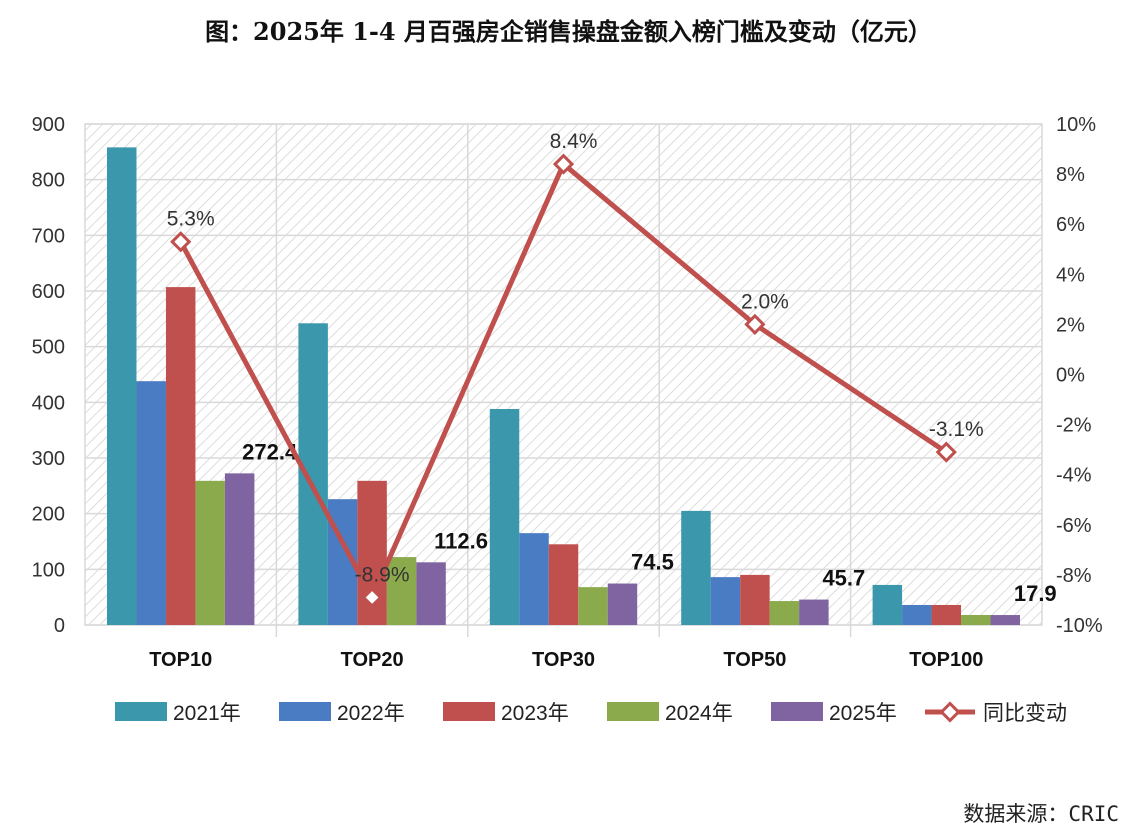 This screenshot has height=835, width=1137. I want to click on y2-tick-label: -4%, so click(1074, 476).